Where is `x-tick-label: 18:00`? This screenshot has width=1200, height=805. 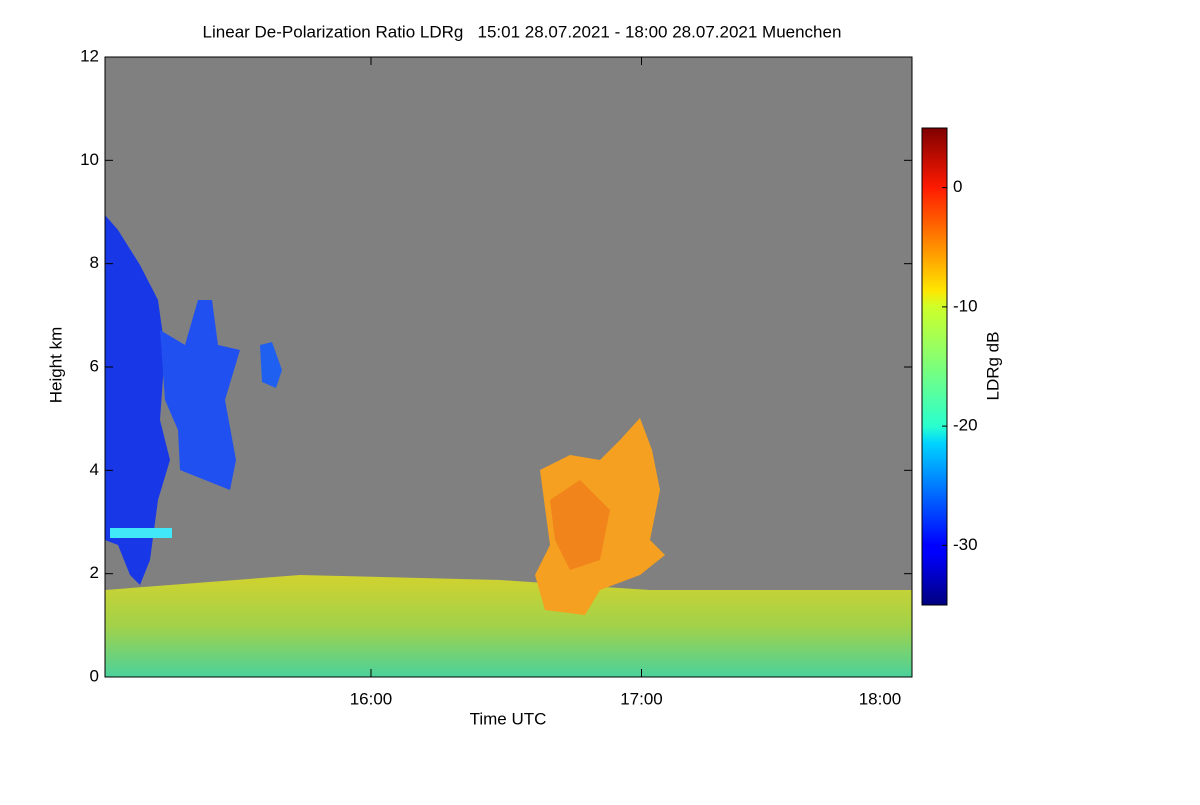
x-tick-label: 18:00 is located at coordinates (880, 698).